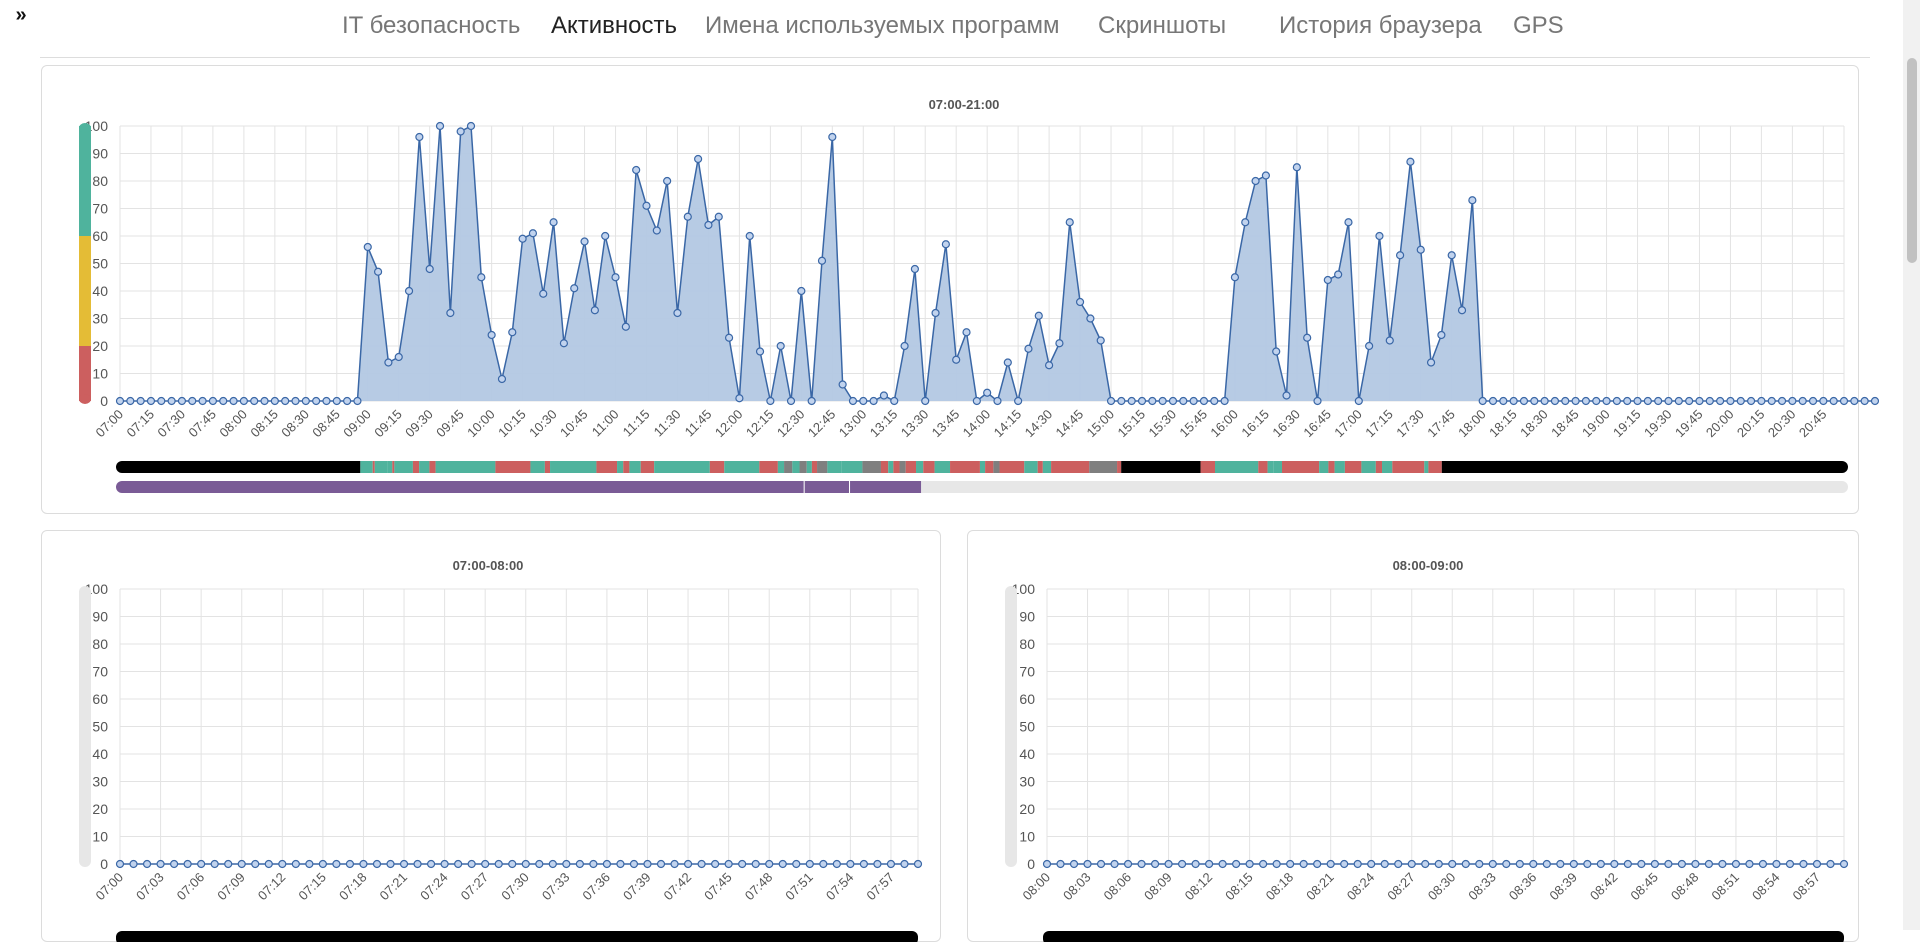 The image size is (1920, 942). I want to click on x-tick-label: 20:15, so click(1751, 424).